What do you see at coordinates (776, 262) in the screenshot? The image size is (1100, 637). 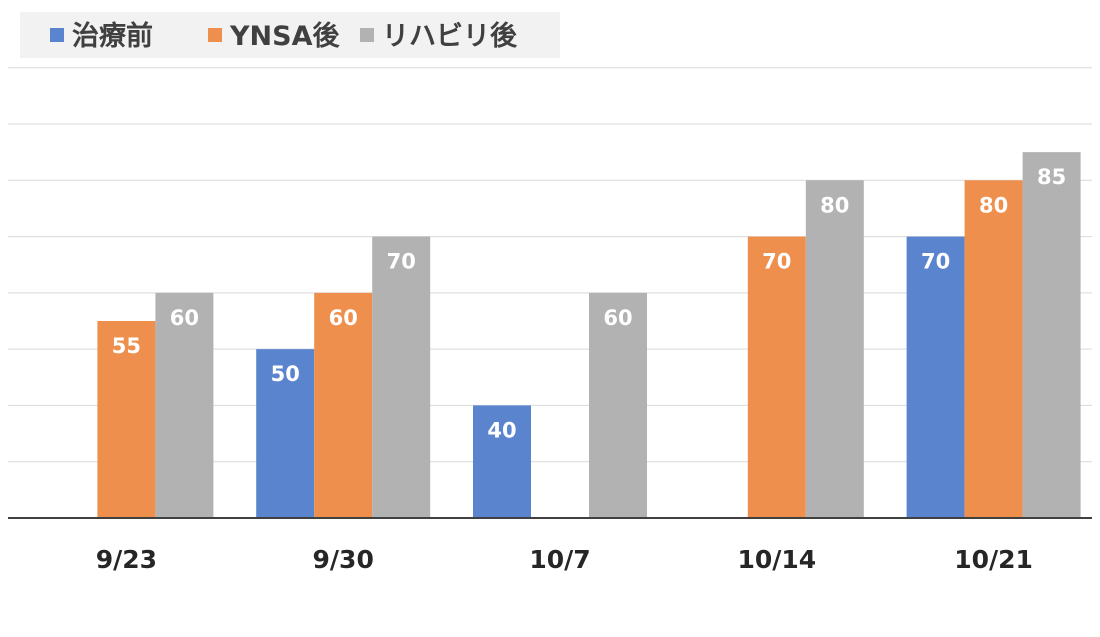 I see `value-label-10-14-series-1: 70` at bounding box center [776, 262].